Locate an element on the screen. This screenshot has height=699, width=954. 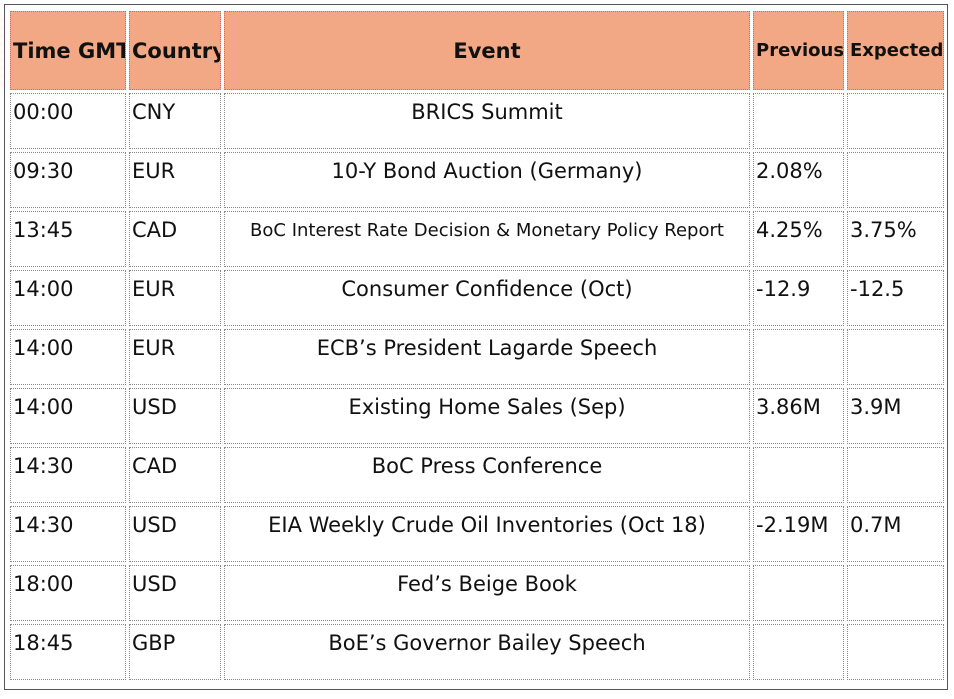
cell-event: 10-Y Bond Auction (Germany) is located at coordinates (487, 180).